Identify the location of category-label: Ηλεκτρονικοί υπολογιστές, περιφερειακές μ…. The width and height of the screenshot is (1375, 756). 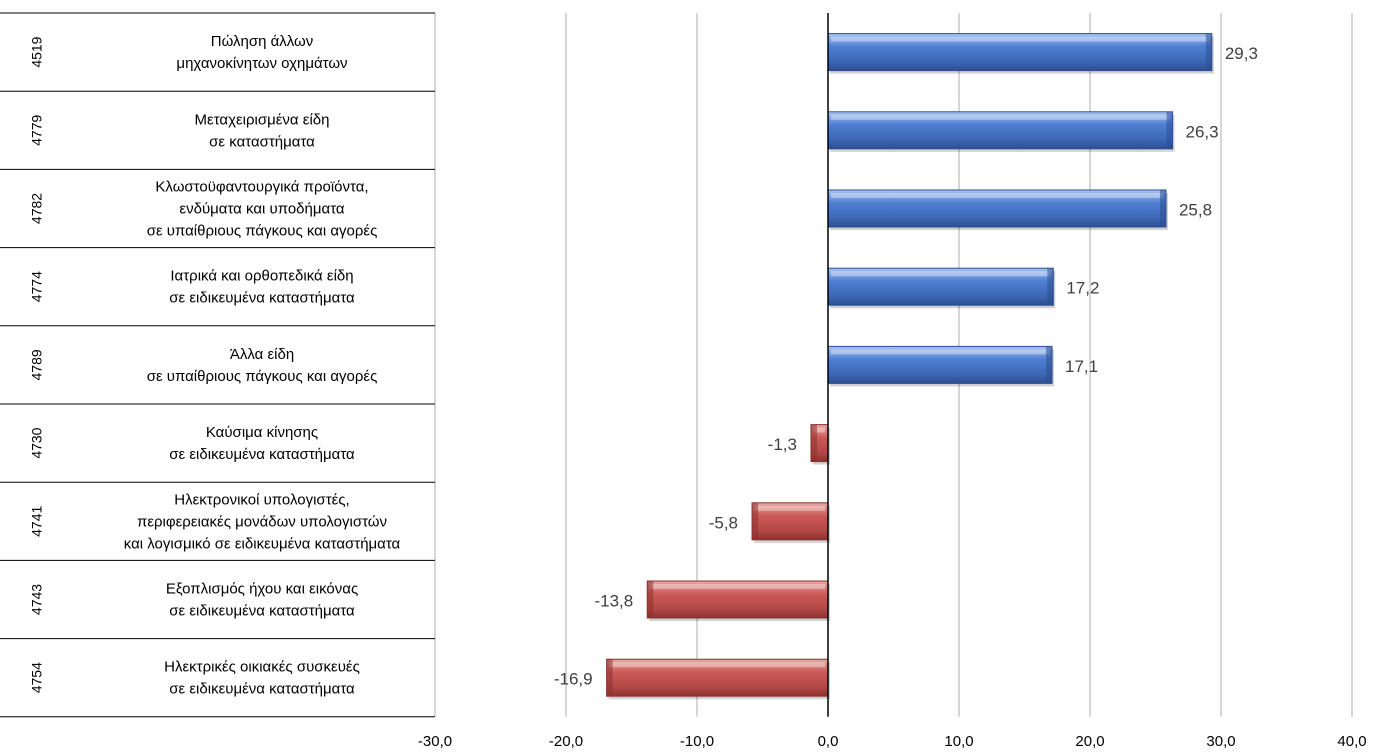
(262, 521).